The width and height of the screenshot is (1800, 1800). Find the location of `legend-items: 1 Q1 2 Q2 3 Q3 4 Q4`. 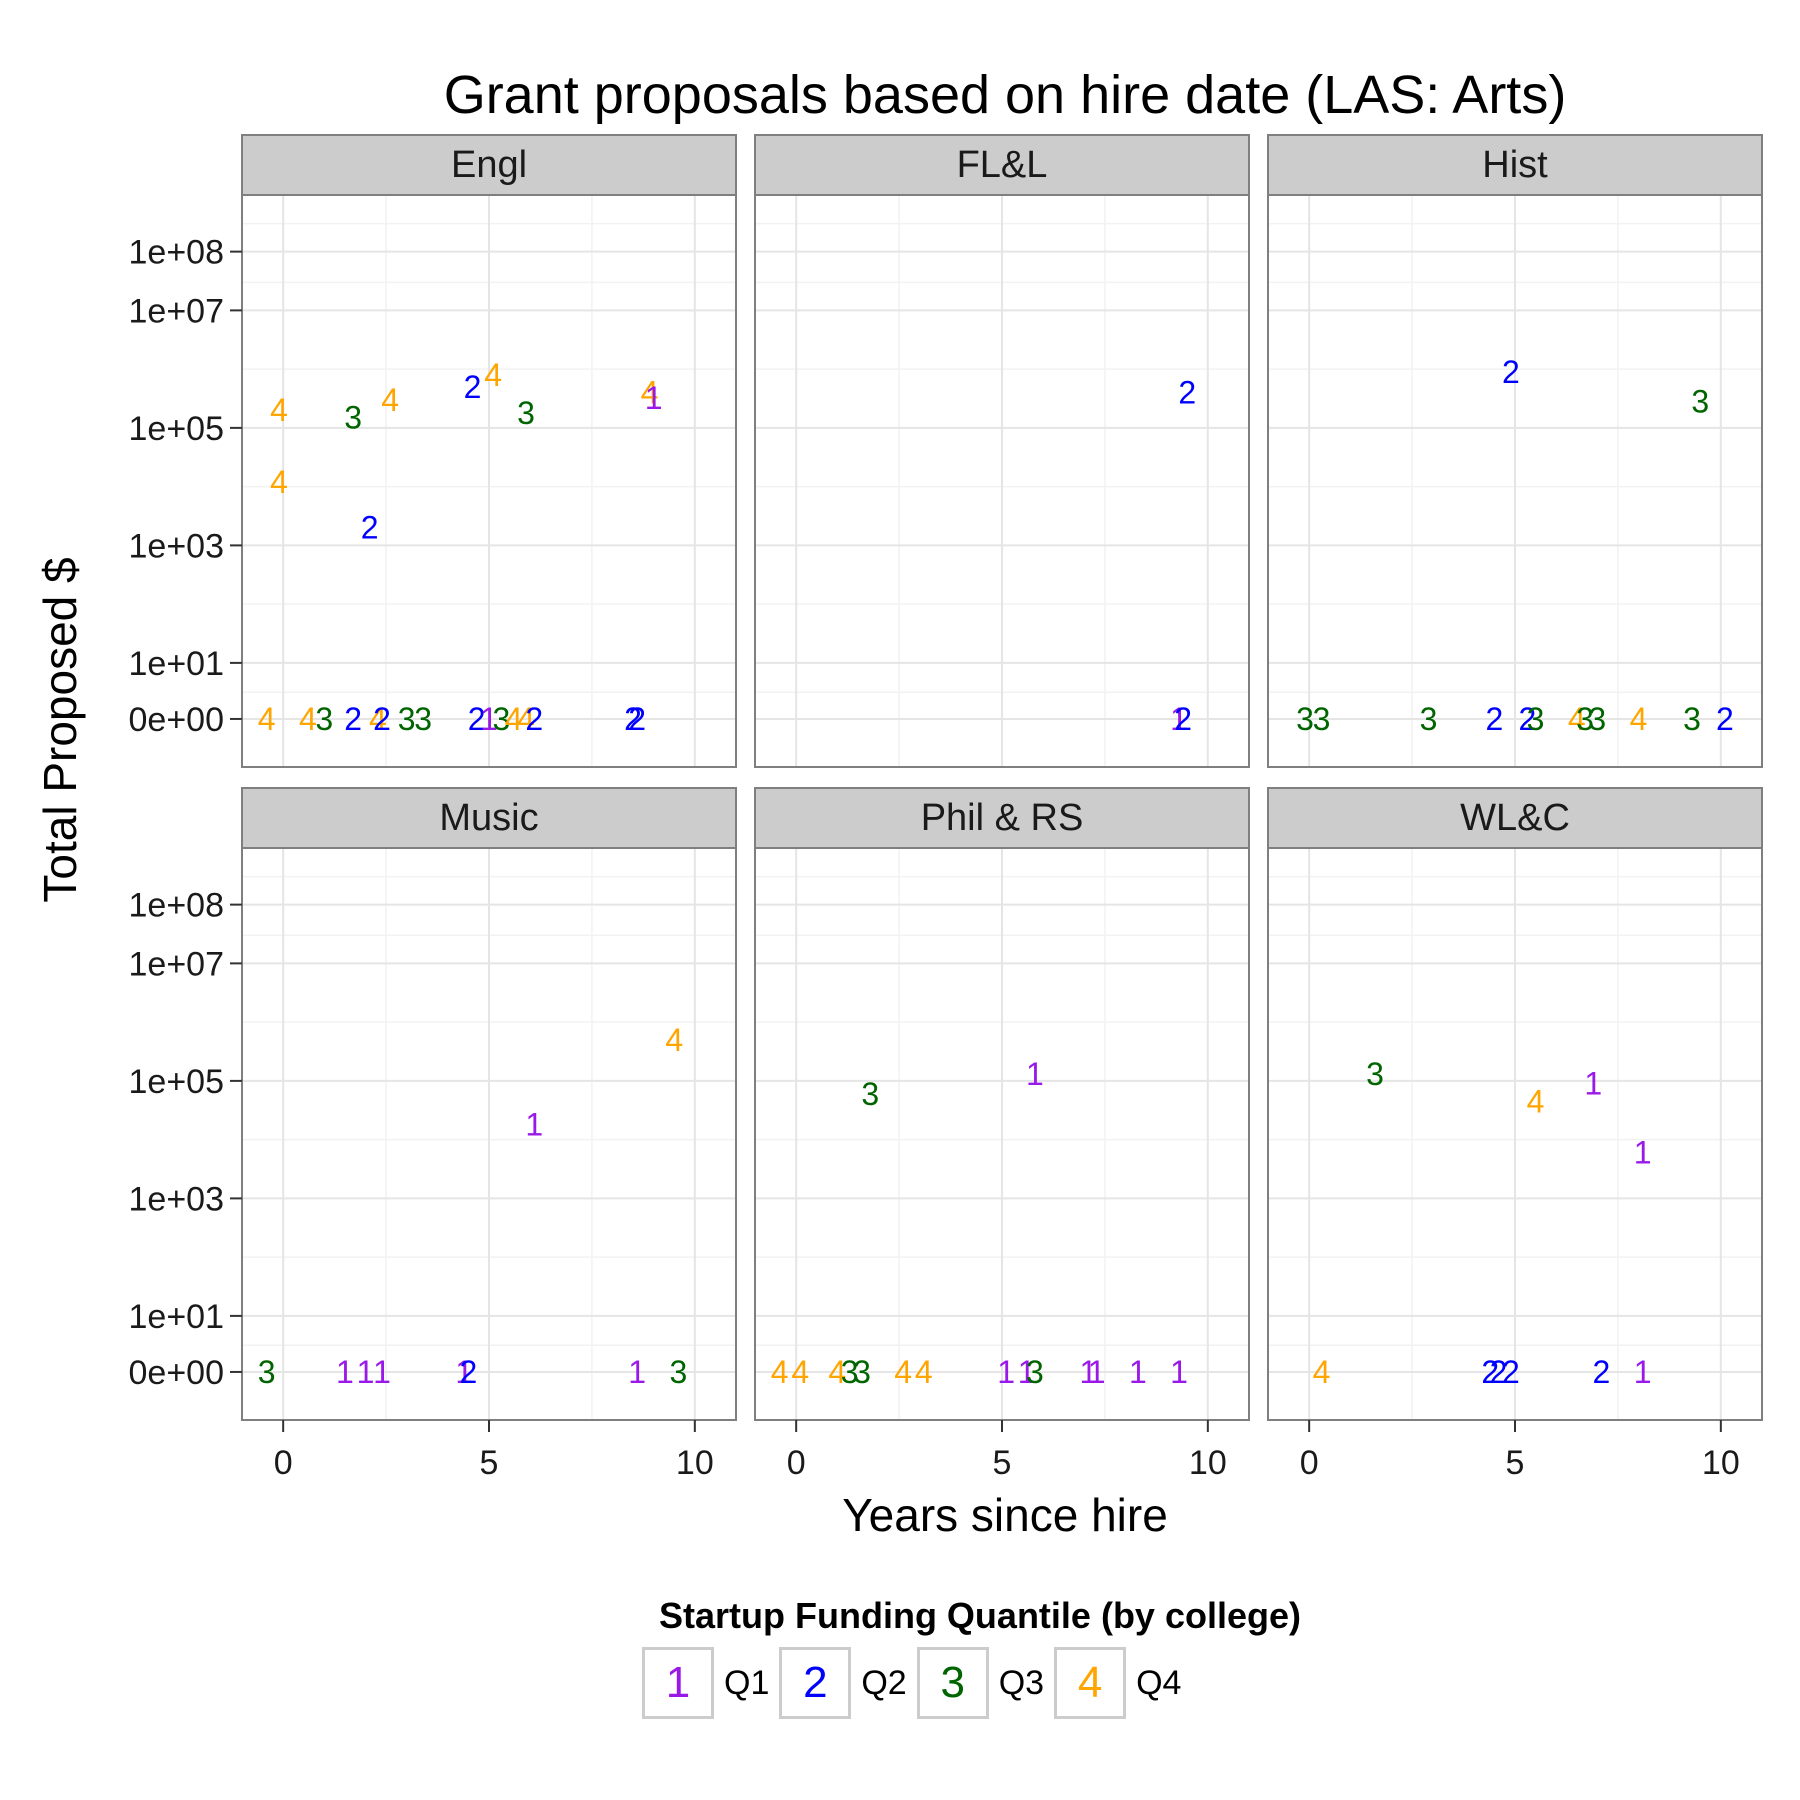

legend-items: 1 Q1 2 Q2 3 Q3 4 Q4 is located at coordinates (916, 1683).